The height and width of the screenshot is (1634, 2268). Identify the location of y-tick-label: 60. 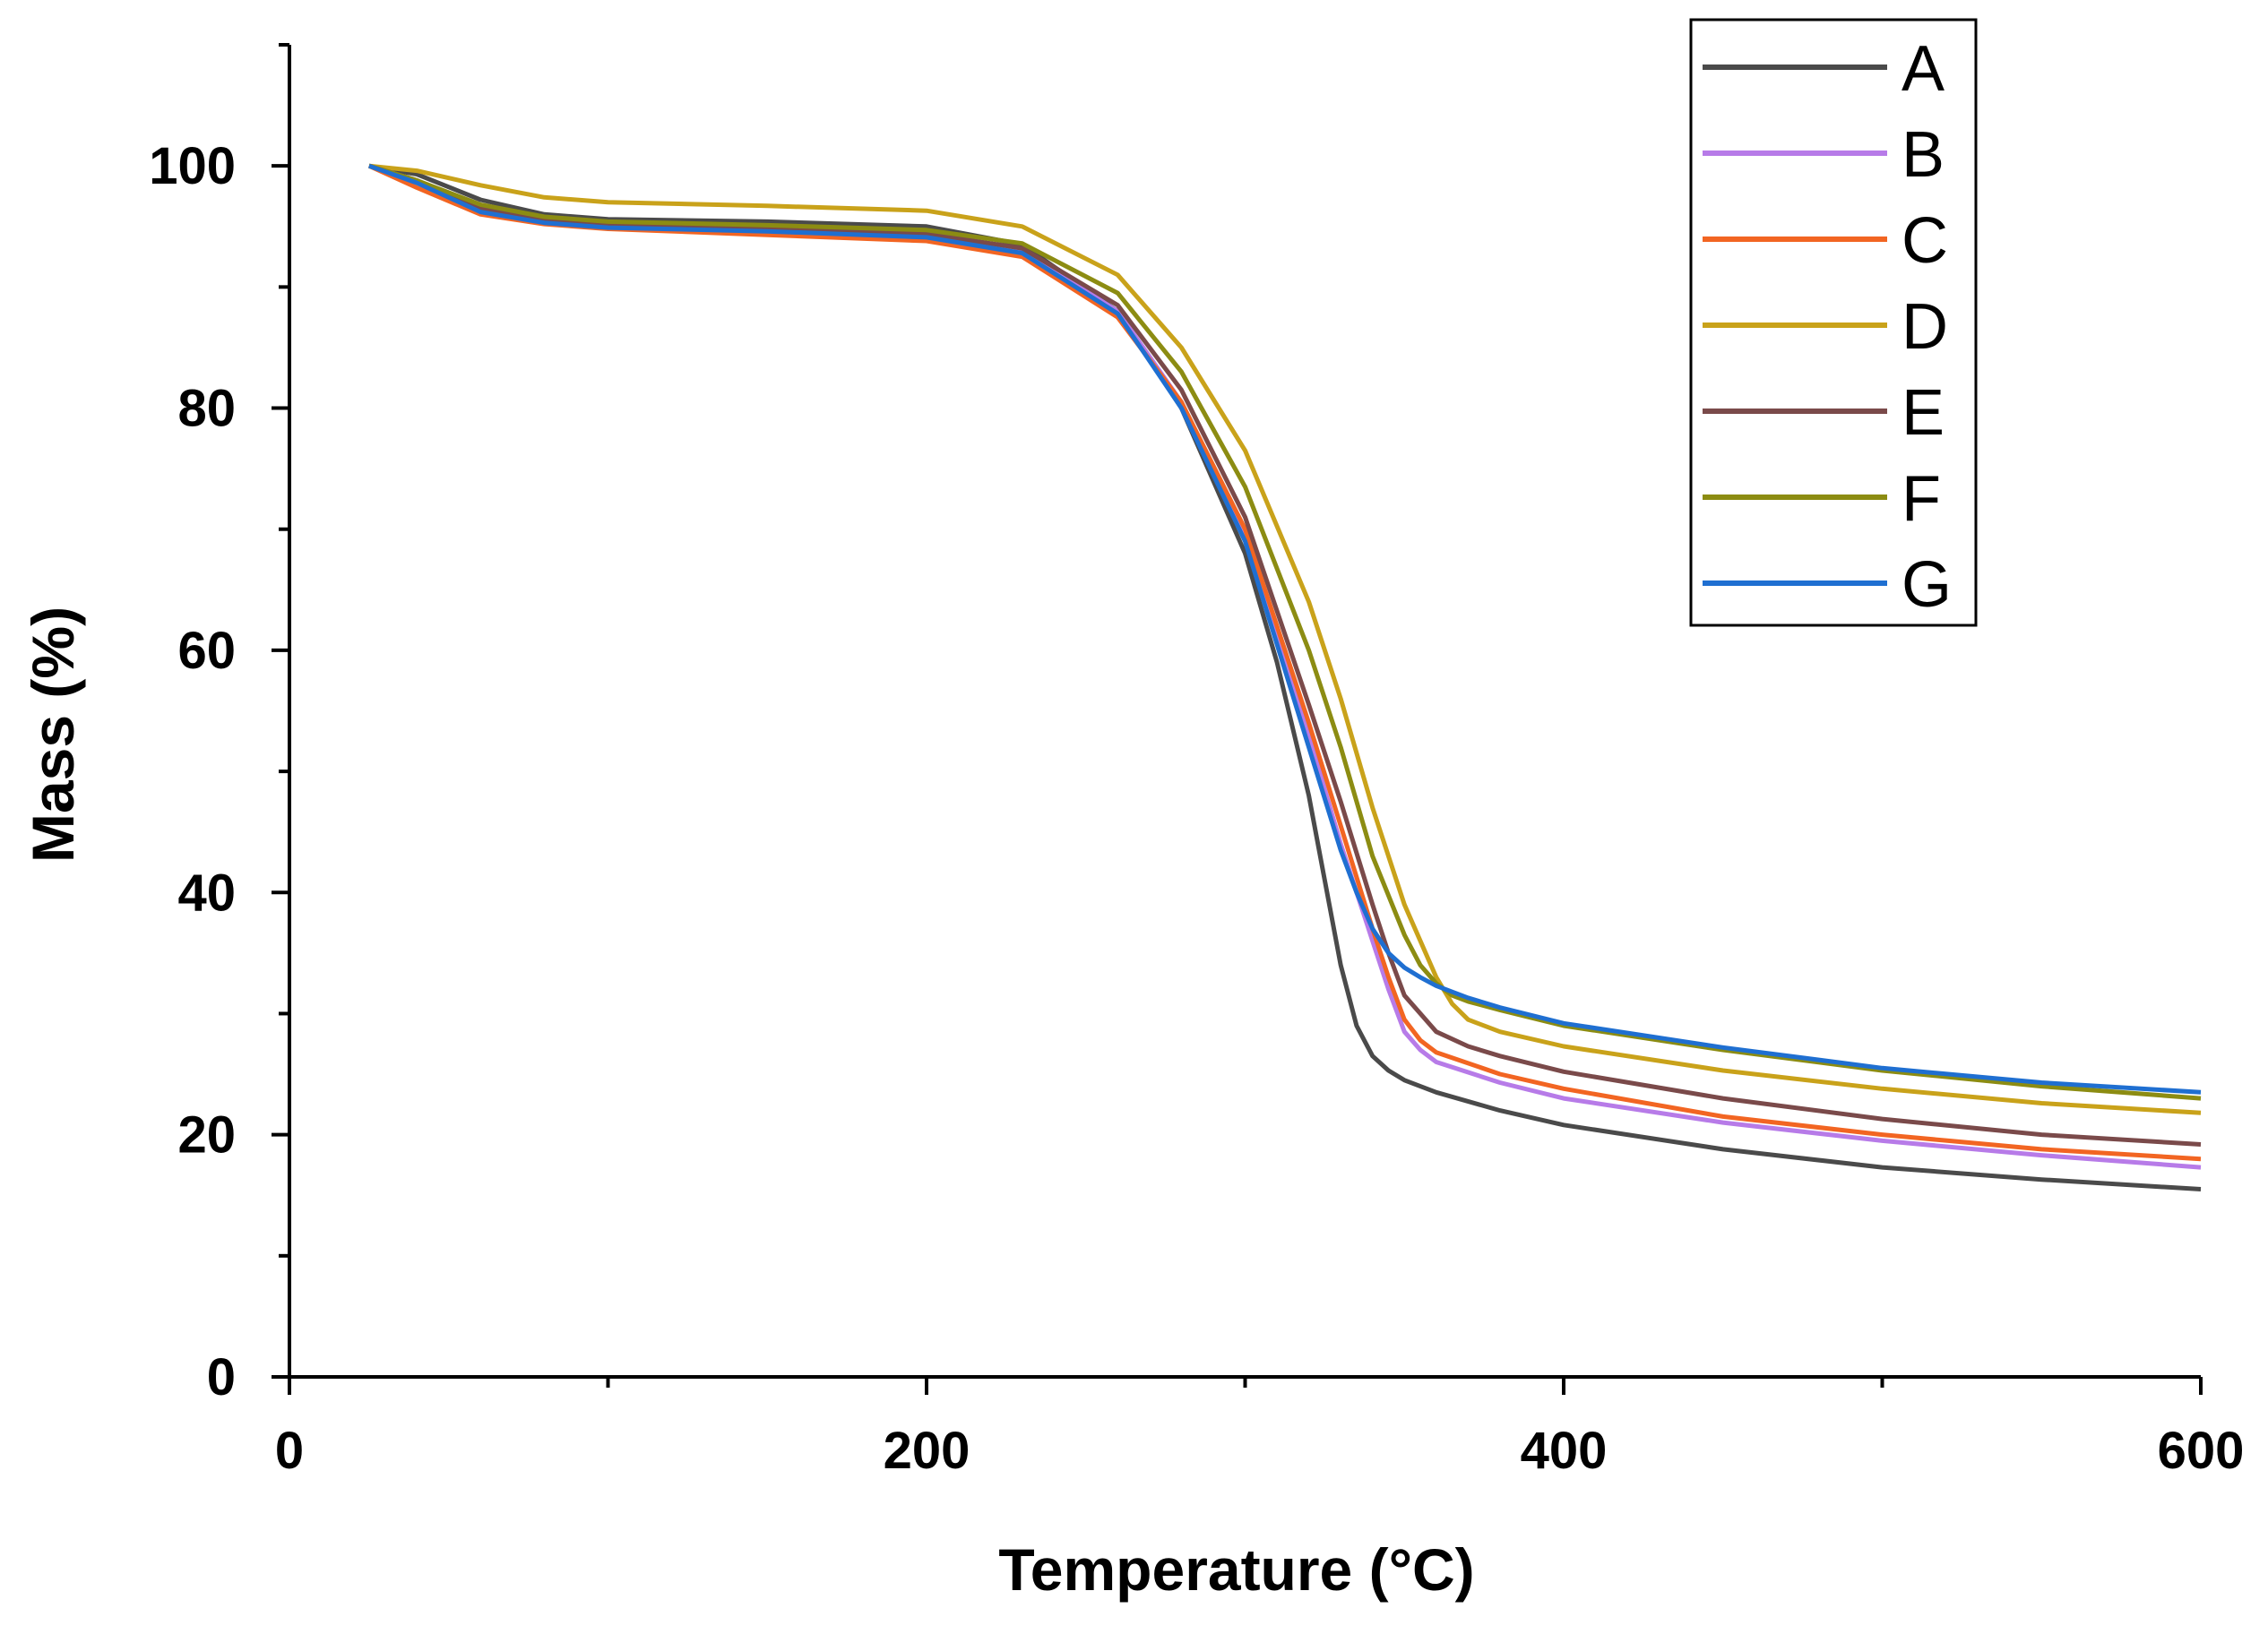
(206, 651).